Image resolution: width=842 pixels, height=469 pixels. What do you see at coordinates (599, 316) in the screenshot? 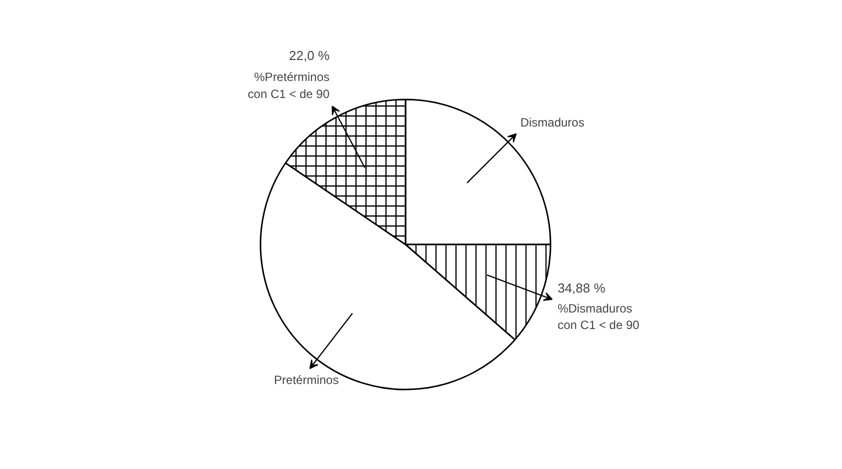
I see `slice-label: %Dismaduros con C1 < de 90` at bounding box center [599, 316].